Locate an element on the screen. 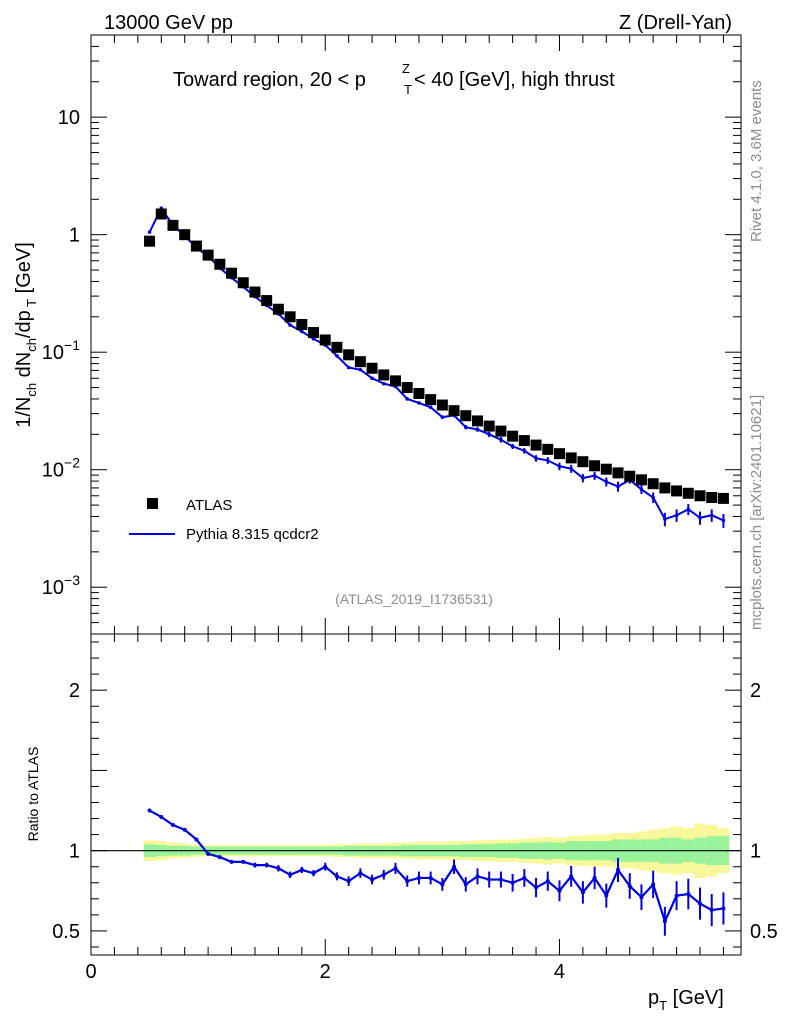 This screenshot has width=786, height=1024. rivet-label: Rivet 4.1.0, 3.6M events is located at coordinates (756, 161).